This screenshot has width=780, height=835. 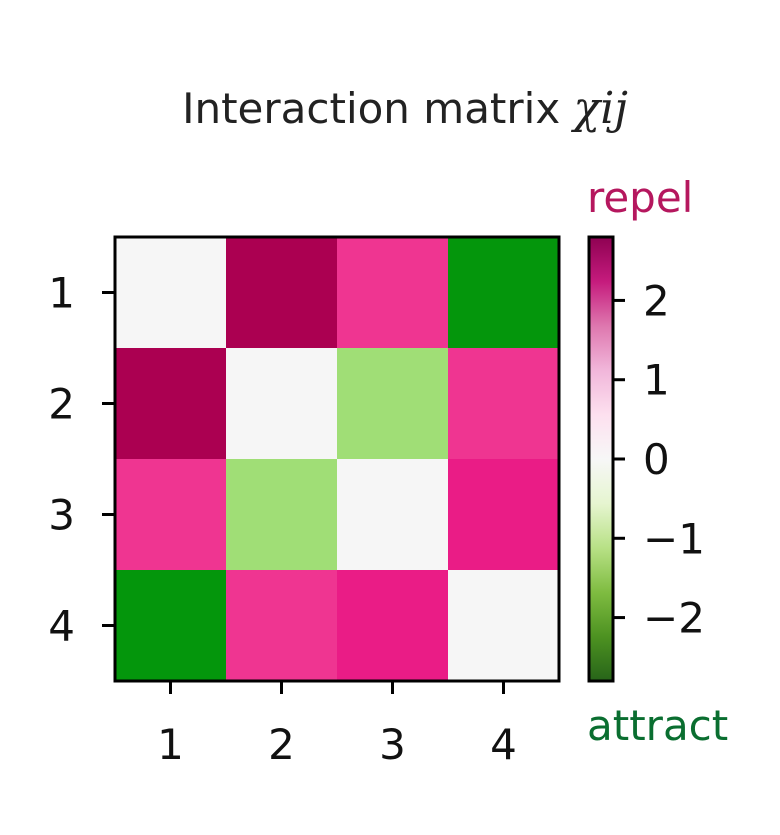 I want to click on colorbar-top-label: repel, so click(x=640, y=197).